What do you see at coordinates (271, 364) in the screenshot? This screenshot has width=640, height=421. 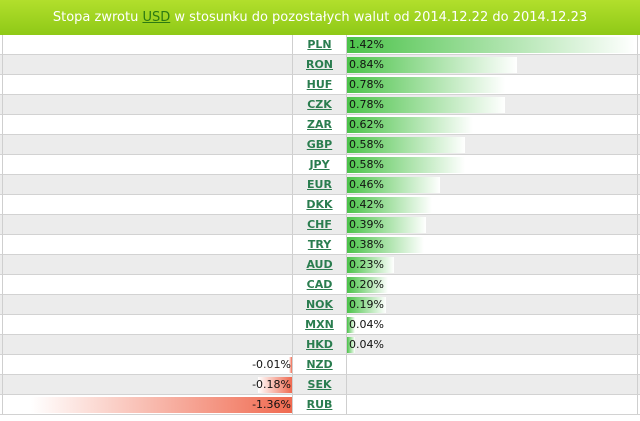 I see `return-value-label: -0.01%` at bounding box center [271, 364].